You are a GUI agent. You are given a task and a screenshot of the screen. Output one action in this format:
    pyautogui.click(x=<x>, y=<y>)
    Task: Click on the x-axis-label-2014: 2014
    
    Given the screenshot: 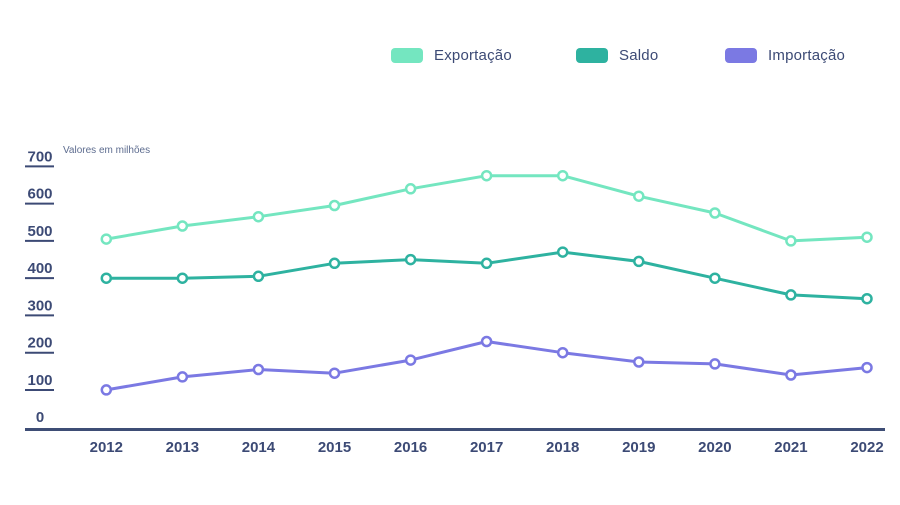 What is the action you would take?
    pyautogui.click(x=259, y=447)
    